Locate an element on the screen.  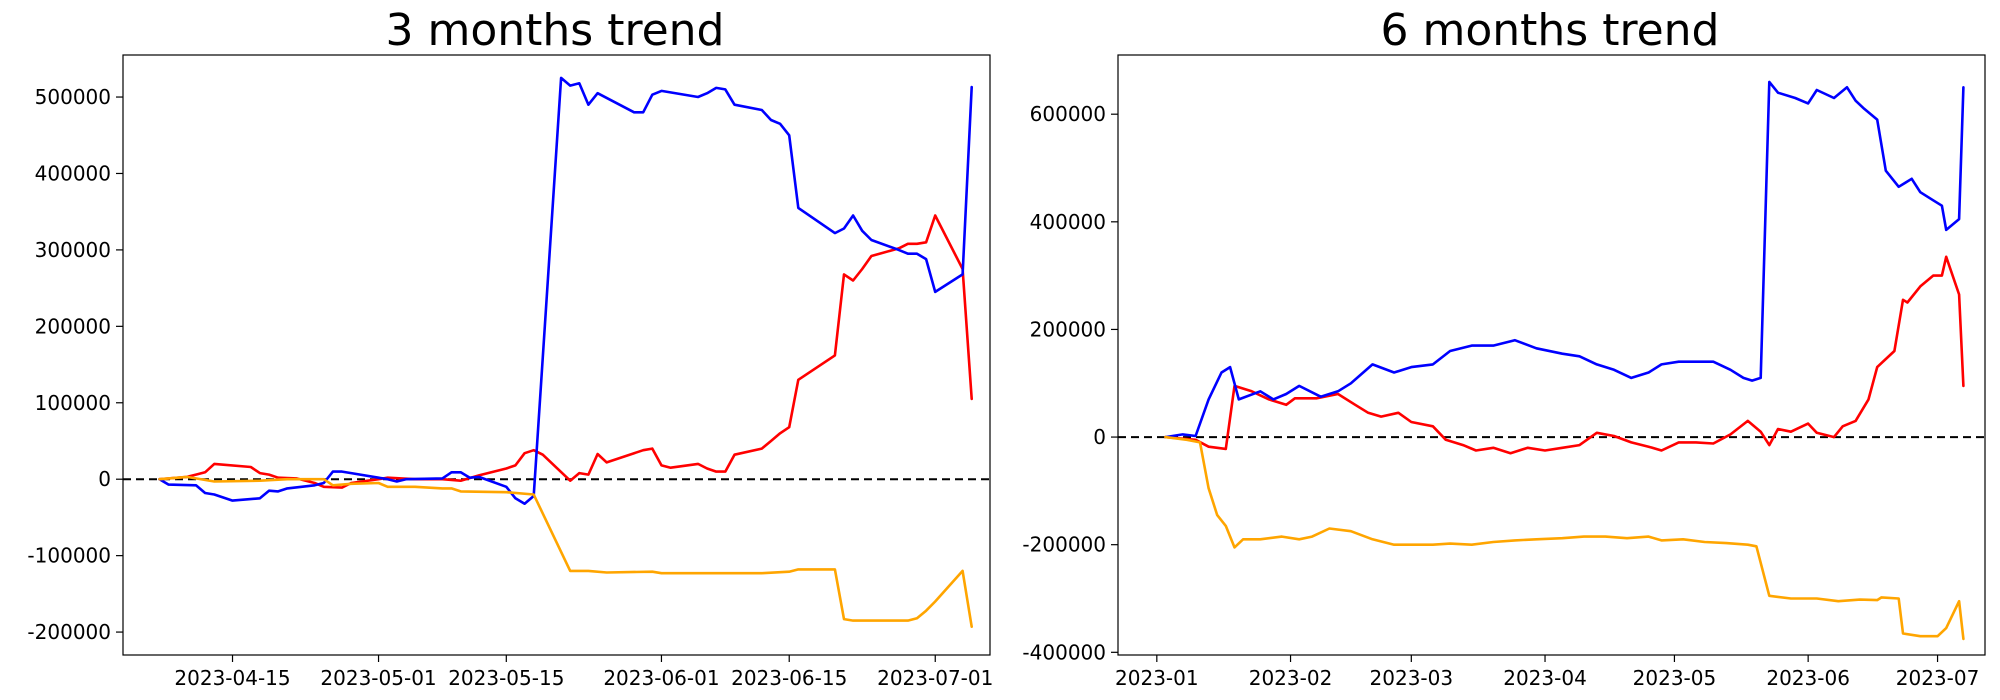
x-tick-label: 2023-07 is located at coordinates (1938, 678).